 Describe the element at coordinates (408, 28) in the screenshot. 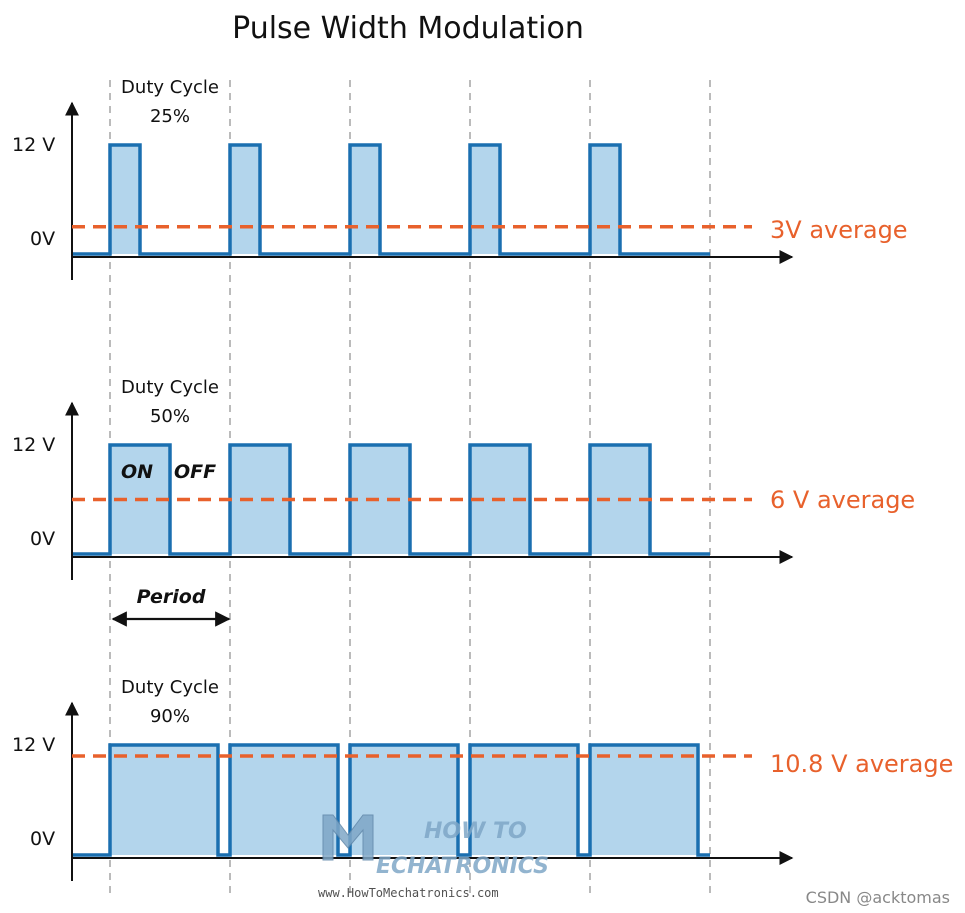

I see `figure-title: Pulse Width Modulation` at that location.